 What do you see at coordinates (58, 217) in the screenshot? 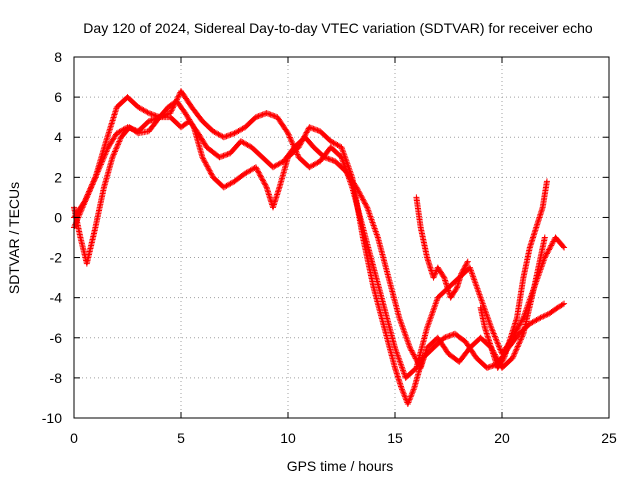
I see `y-tick-label: 0` at bounding box center [58, 217].